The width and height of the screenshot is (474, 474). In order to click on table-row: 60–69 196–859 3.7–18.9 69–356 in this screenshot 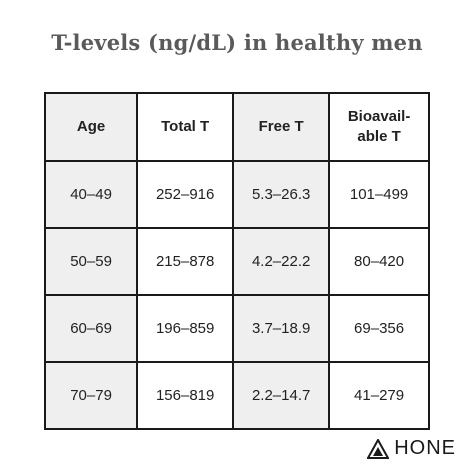, I will do `click(236, 328)`.